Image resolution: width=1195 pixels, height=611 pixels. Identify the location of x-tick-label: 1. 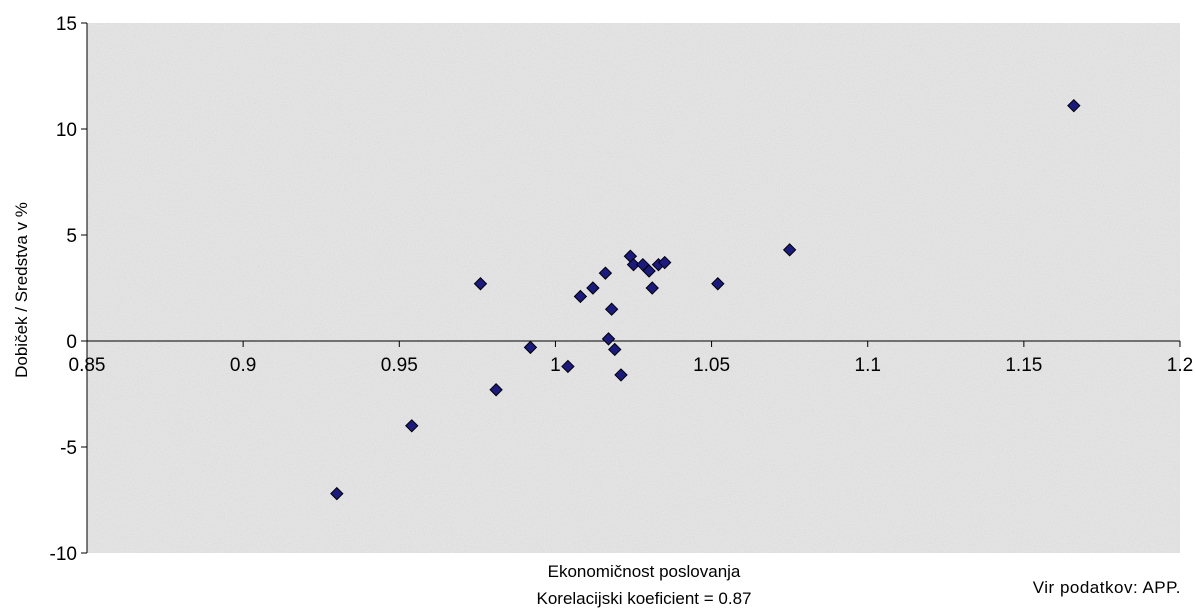
(555, 365).